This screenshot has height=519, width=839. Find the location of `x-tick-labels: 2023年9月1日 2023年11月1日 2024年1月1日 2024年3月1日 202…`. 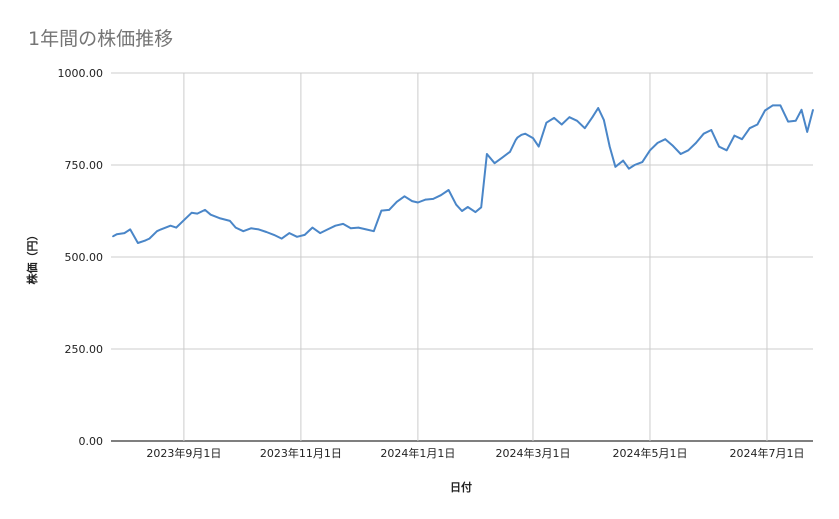

x-tick-labels: 2023年9月1日 2023年11月1日 2024年1月1日 2024年3月1日 202… is located at coordinates (475, 453).